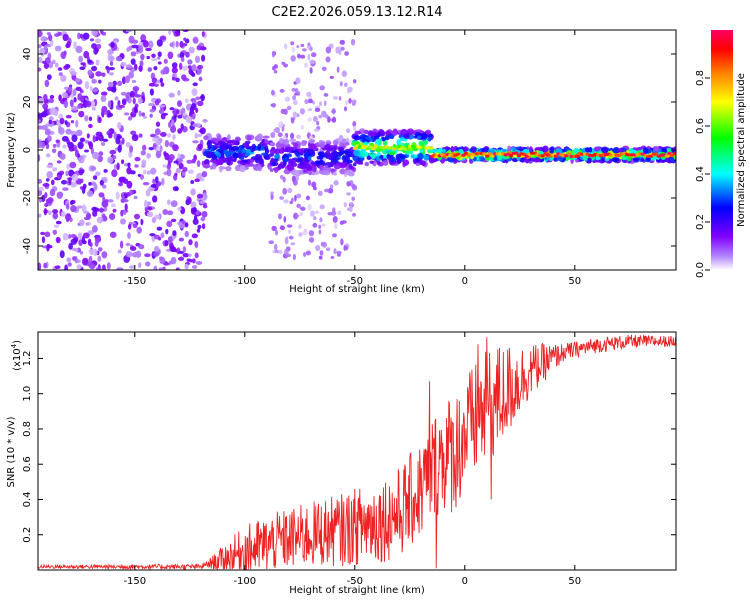 This screenshot has height=600, width=750. What do you see at coordinates (17, 342) in the screenshot?
I see `snr-multiplier-close: )` at bounding box center [17, 342].